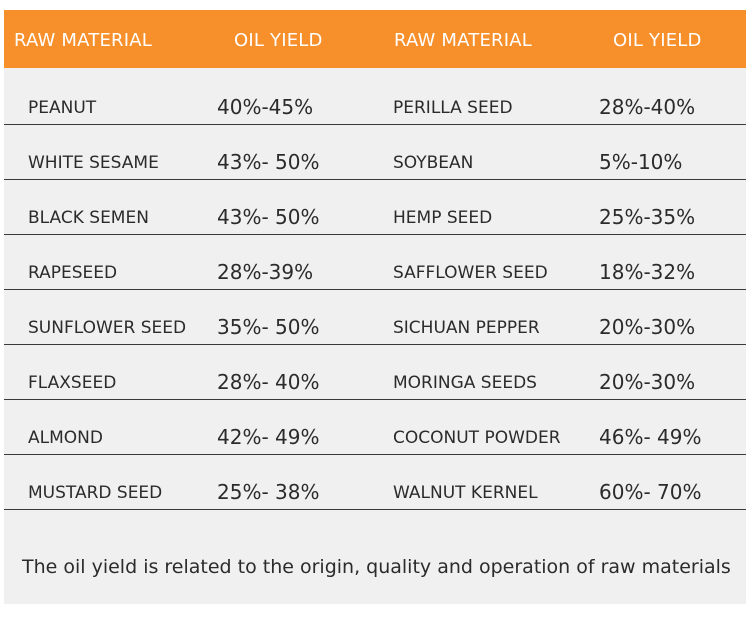 Image resolution: width=750 pixels, height=630 pixels. I want to click on raw-material-cell: ALMOND, so click(65, 438).